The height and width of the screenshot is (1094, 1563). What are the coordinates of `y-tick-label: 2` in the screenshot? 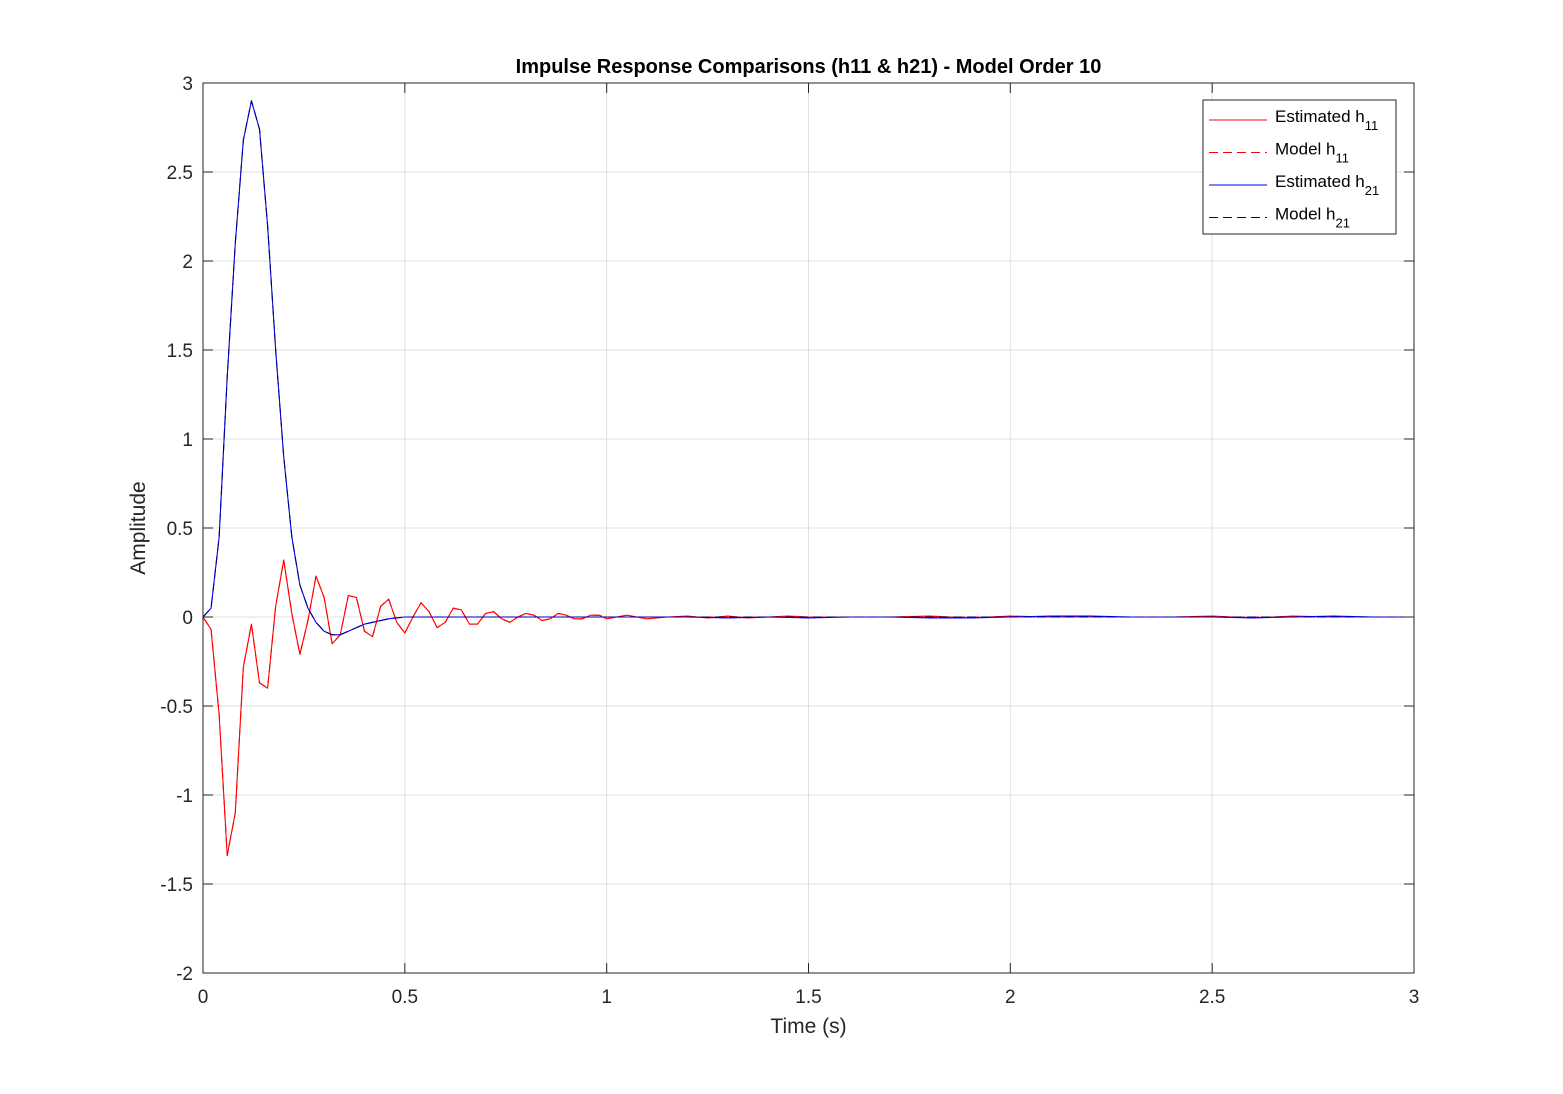 It's located at (187, 262).